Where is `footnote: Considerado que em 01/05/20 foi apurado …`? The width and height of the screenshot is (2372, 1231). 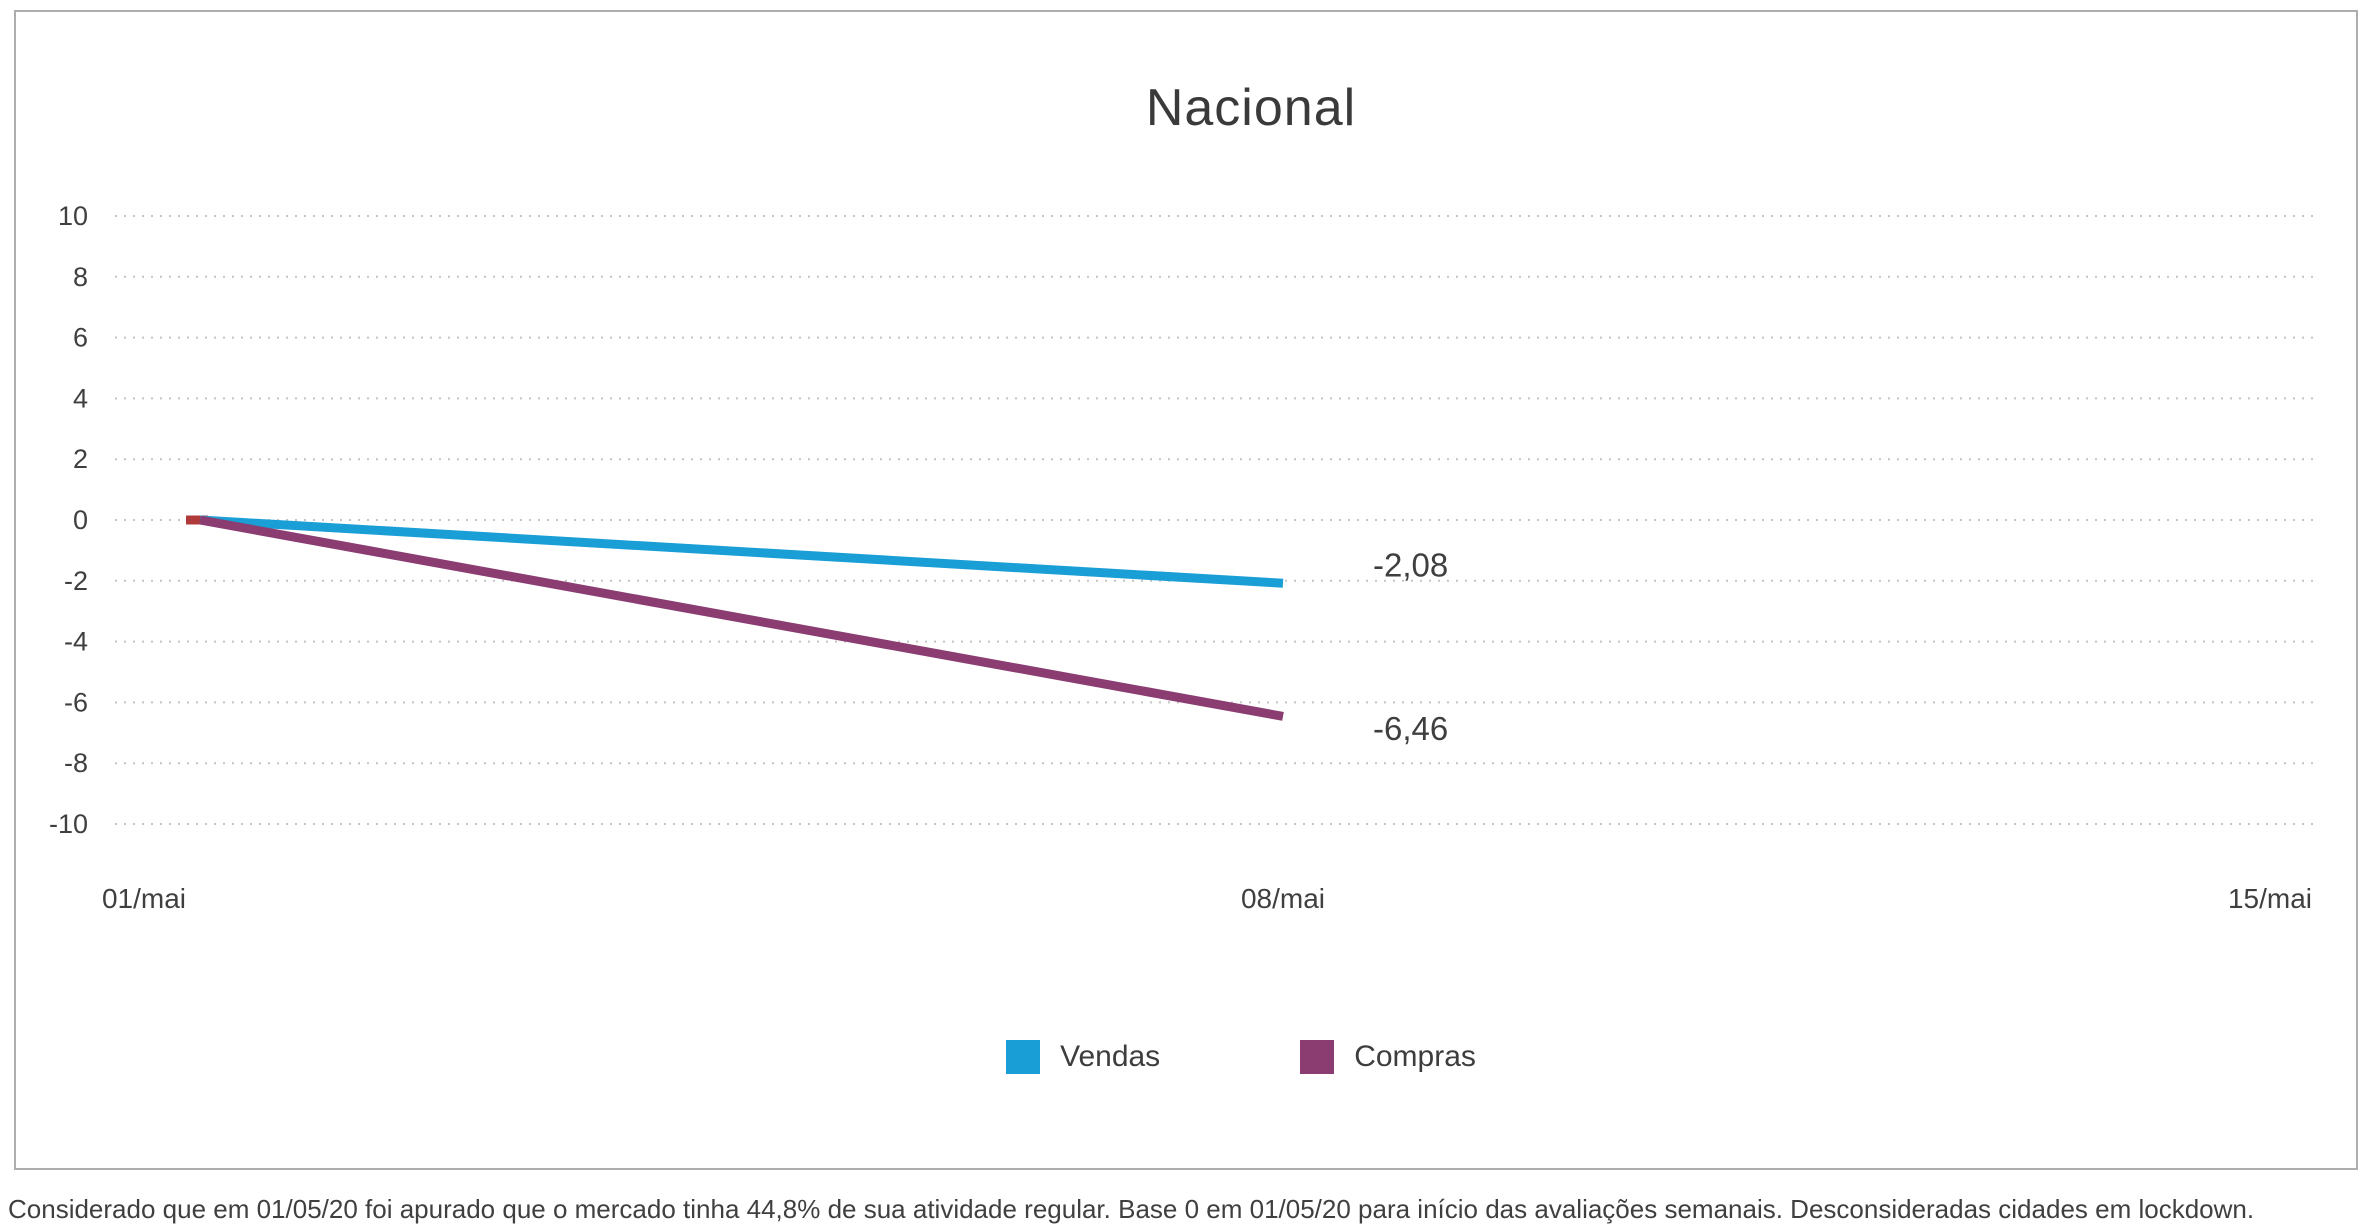
footnote: Considerado que em 01/05/20 foi apurado … is located at coordinates (1131, 1209).